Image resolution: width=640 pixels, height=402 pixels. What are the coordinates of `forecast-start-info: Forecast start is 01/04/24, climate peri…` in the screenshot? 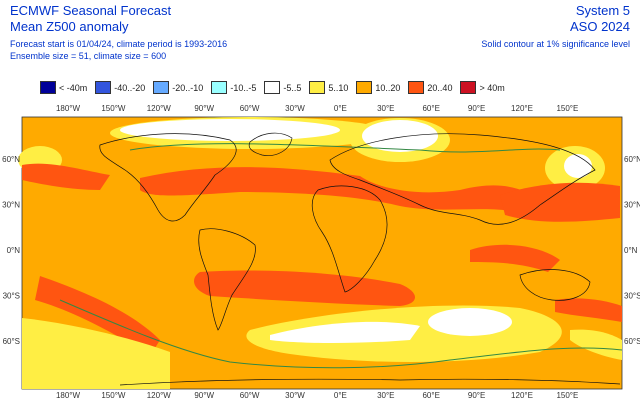 It's located at (119, 44).